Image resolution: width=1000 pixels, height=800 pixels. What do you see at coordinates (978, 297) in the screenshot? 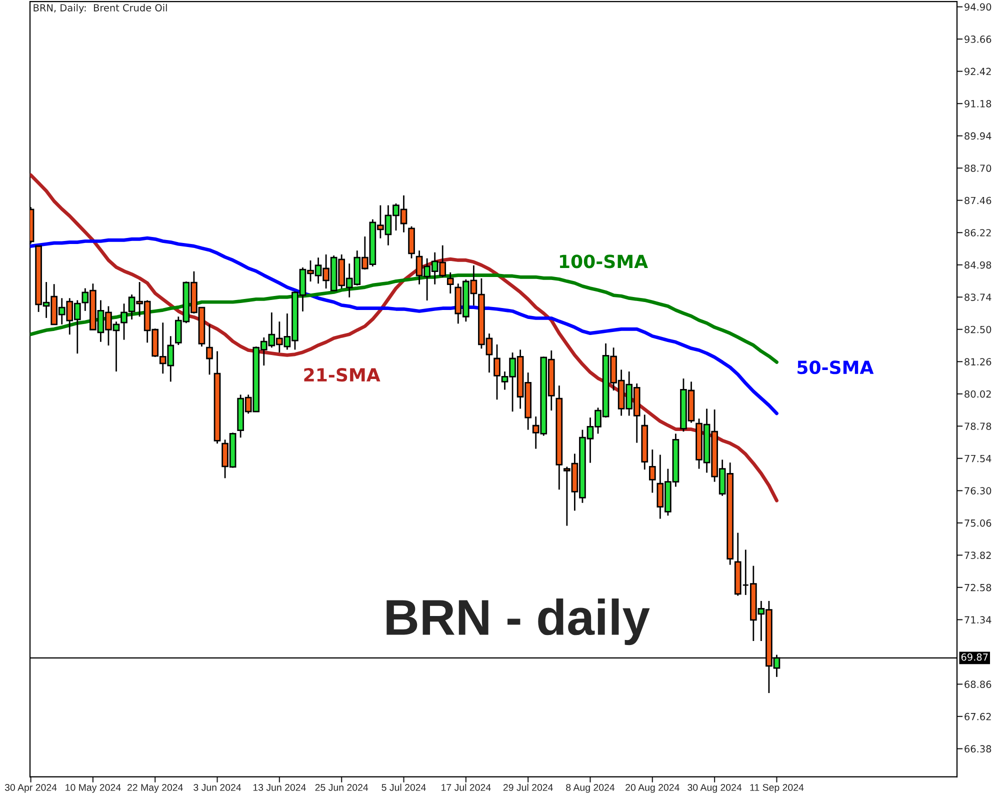
I see `y-tick-label: 83.74` at bounding box center [978, 297].